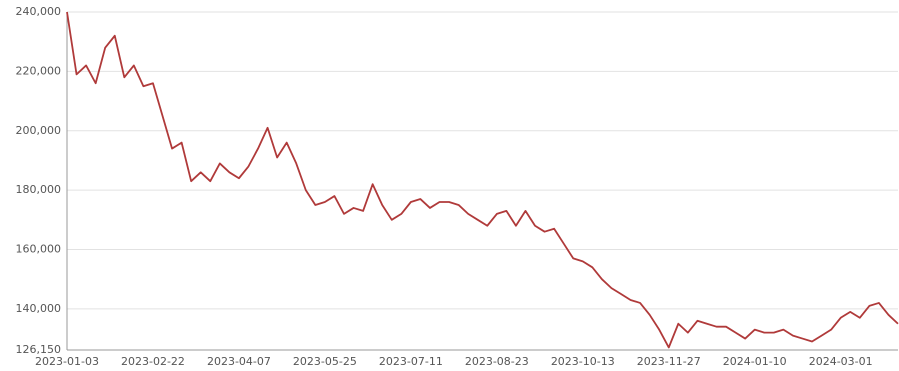 Image resolution: width=899 pixels, height=371 pixels. I want to click on y-tick-label: 160,000, so click(39, 249).